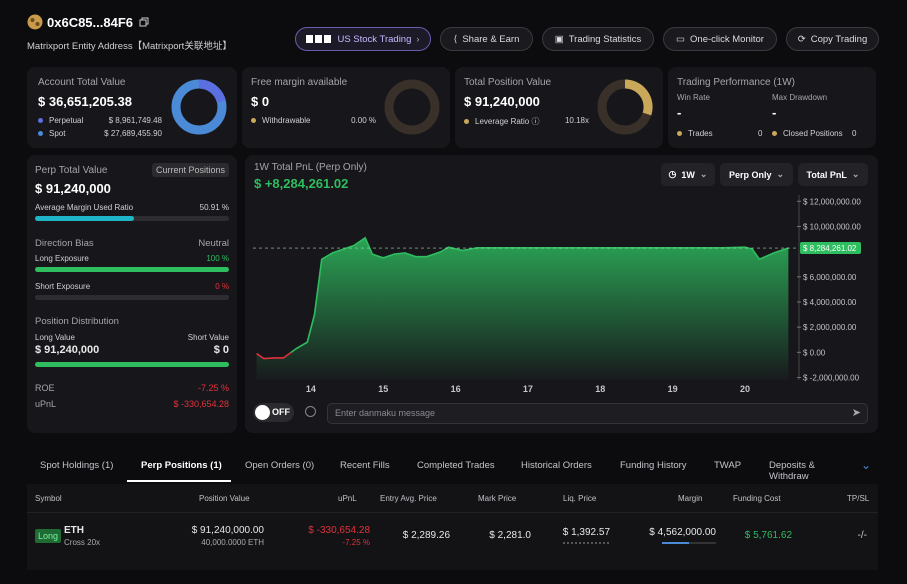 This screenshot has width=907, height=584. Describe the element at coordinates (201, 404) in the screenshot. I see `value: $ -330,654.28` at that location.